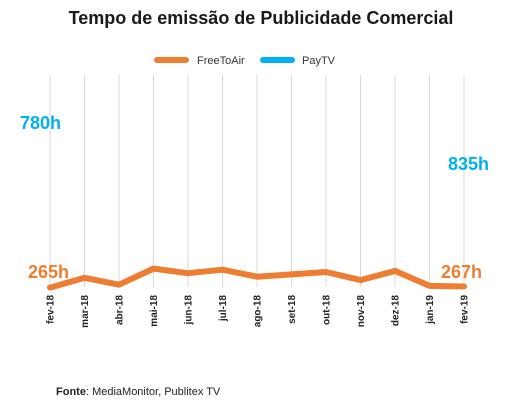 The width and height of the screenshot is (522, 417). What do you see at coordinates (40, 123) in the screenshot?
I see `data-label-paytv-start: 780h` at bounding box center [40, 123].